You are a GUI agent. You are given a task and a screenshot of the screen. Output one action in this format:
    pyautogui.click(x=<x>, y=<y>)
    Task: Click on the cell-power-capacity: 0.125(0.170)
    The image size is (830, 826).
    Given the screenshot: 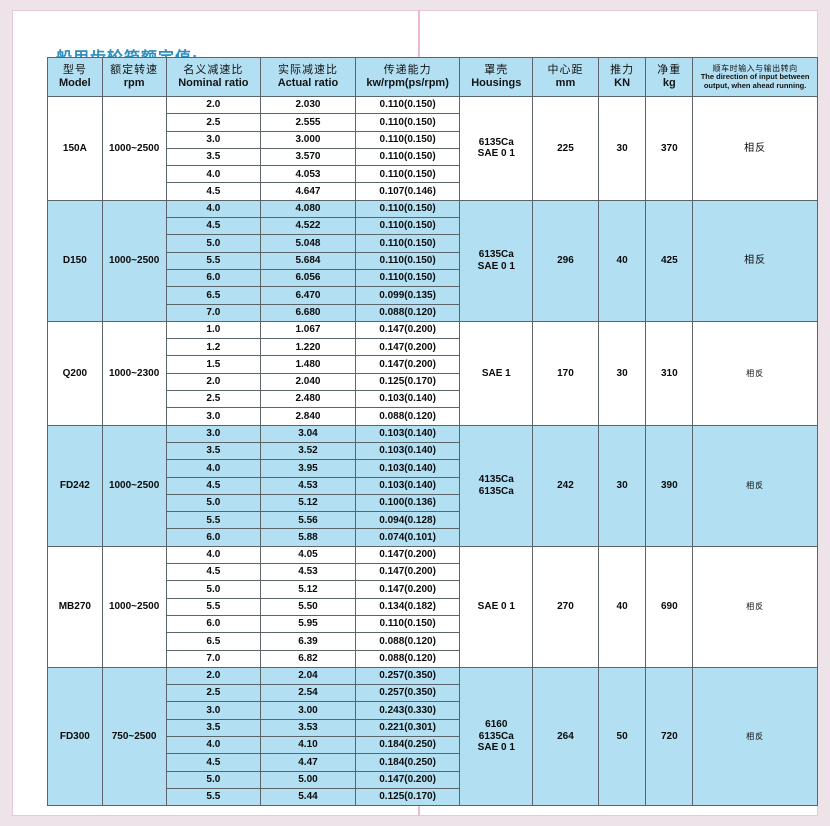 What is the action you would take?
    pyautogui.click(x=407, y=797)
    